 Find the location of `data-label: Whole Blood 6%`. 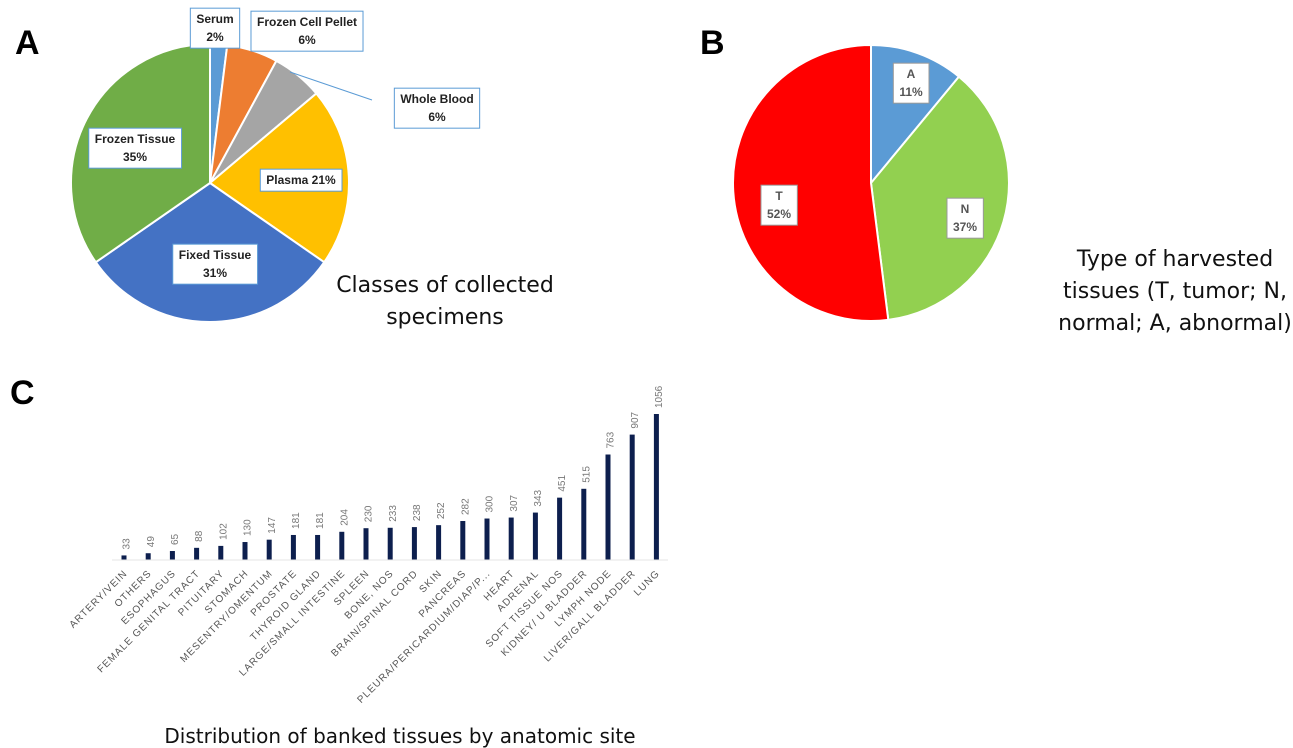

data-label: Whole Blood 6% is located at coordinates (437, 108).